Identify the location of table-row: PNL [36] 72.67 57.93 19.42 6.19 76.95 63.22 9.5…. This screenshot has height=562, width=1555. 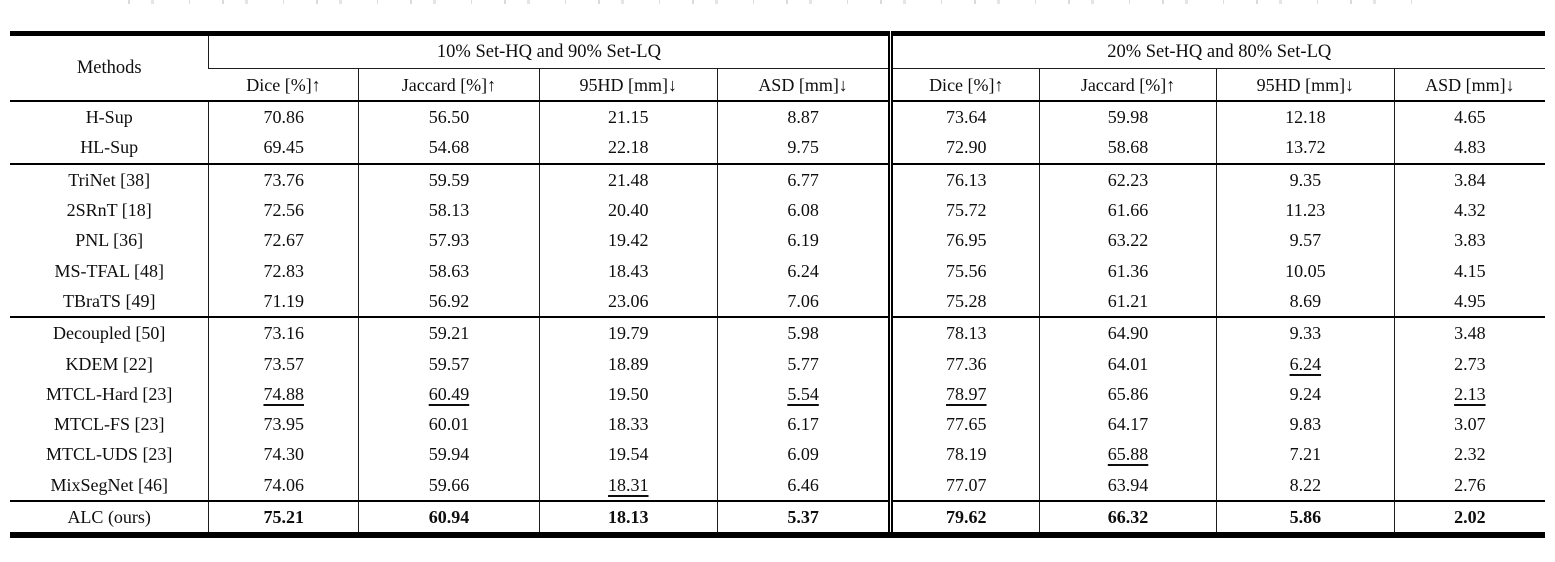
(777, 240).